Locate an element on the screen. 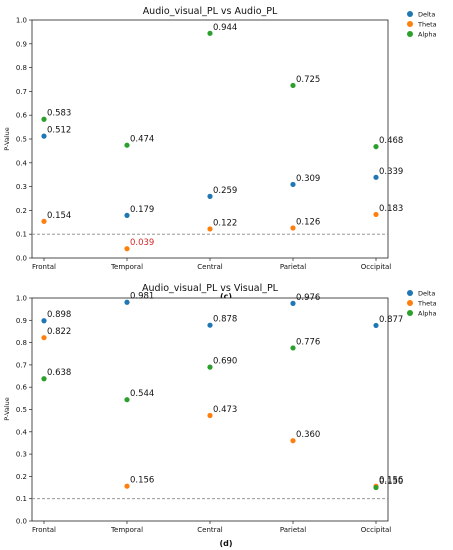 Image resolution: width=453 pixels, height=550 pixels. value-label-delta: 0.976 is located at coordinates (308, 298).